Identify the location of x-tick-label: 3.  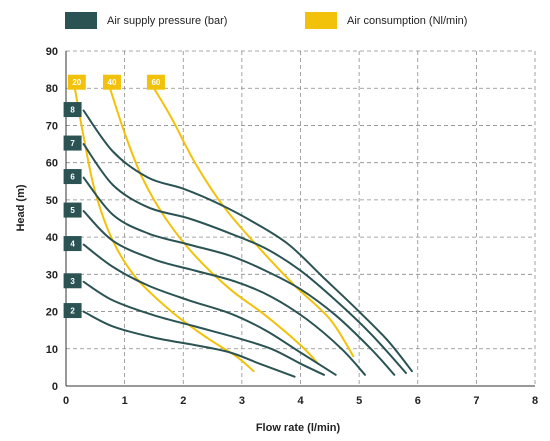
(242, 401).